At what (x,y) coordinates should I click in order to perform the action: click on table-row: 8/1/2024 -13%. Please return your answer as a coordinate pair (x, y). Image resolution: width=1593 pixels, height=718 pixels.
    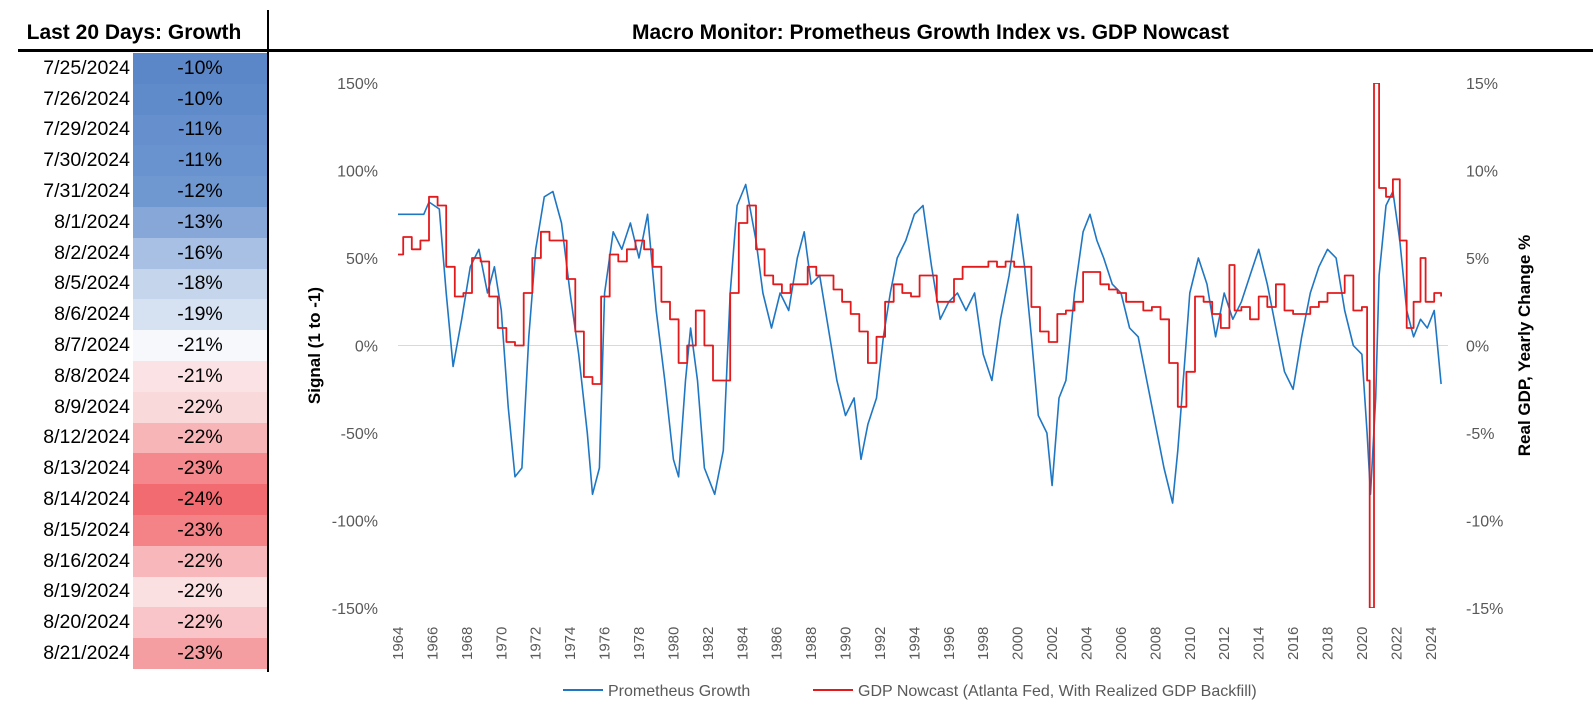
    Looking at the image, I should click on (142, 222).